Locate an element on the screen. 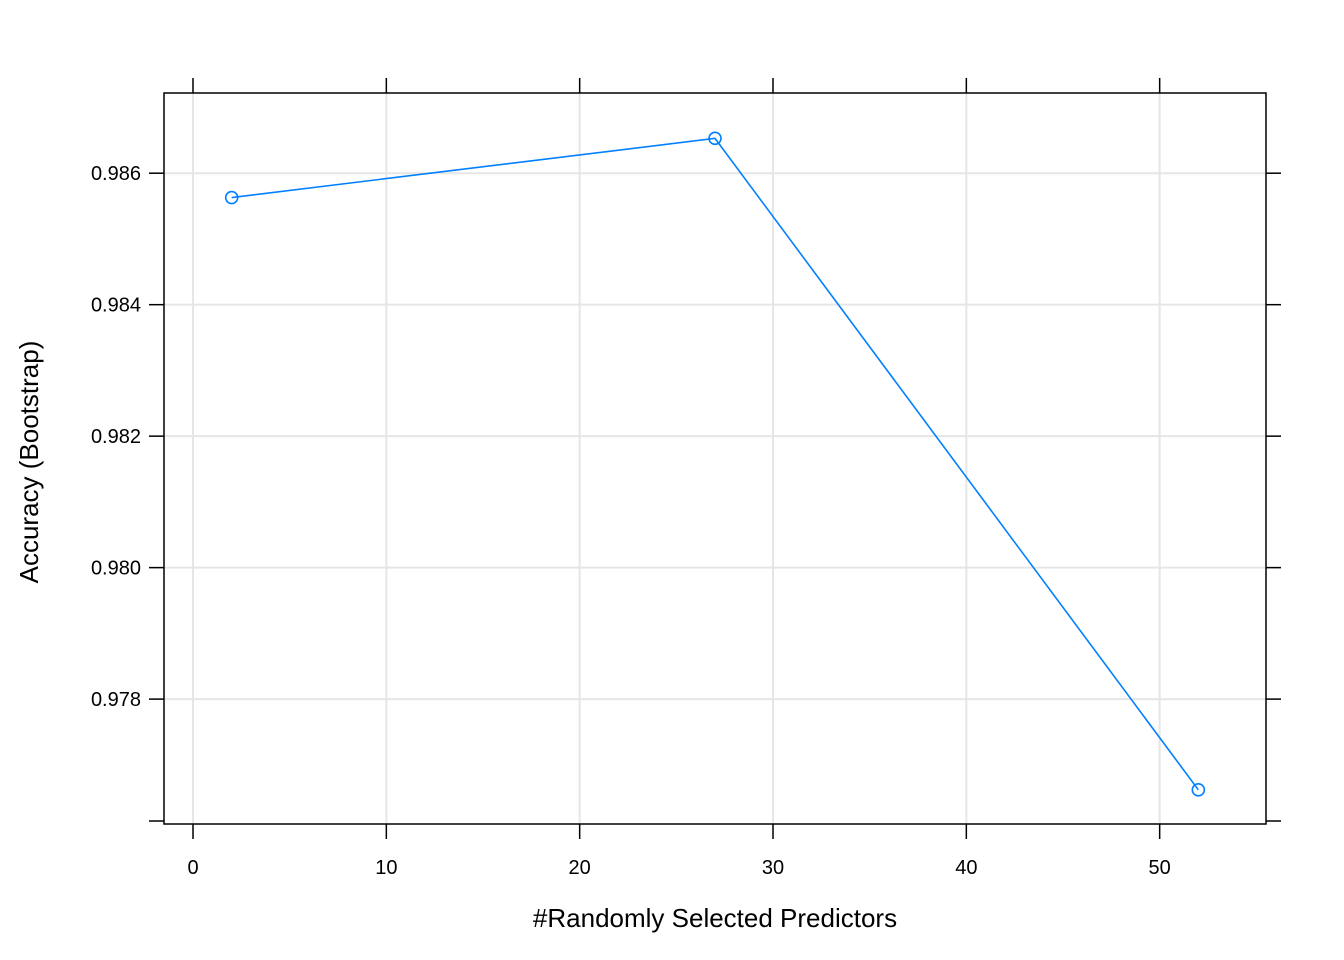  y-tick-label: 0.978 is located at coordinates (116, 700).